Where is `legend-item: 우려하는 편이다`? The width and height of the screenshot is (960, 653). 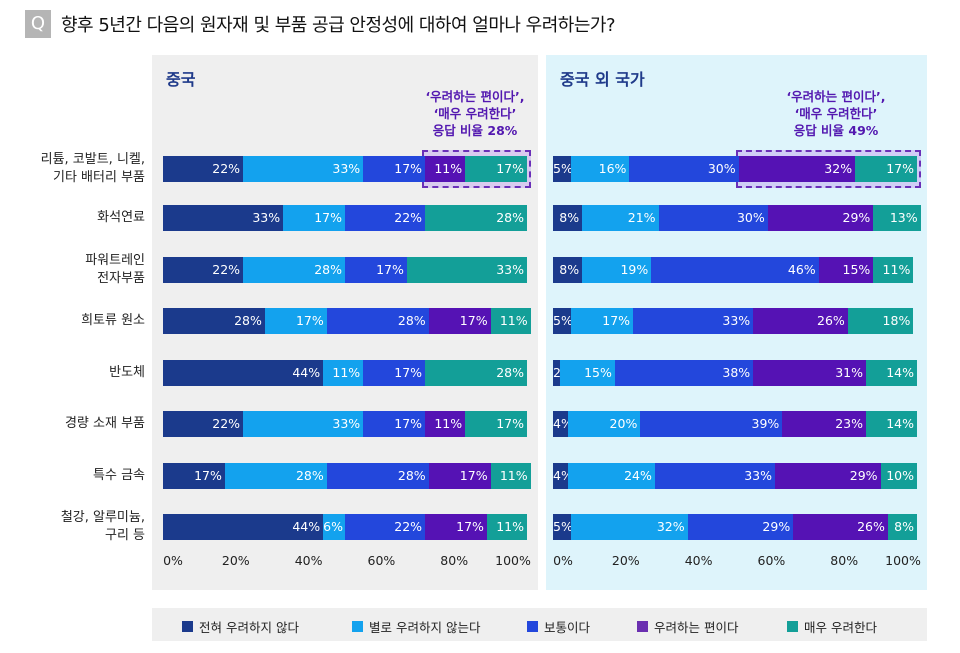
legend-item: 우려하는 편이다 is located at coordinates (687, 626).